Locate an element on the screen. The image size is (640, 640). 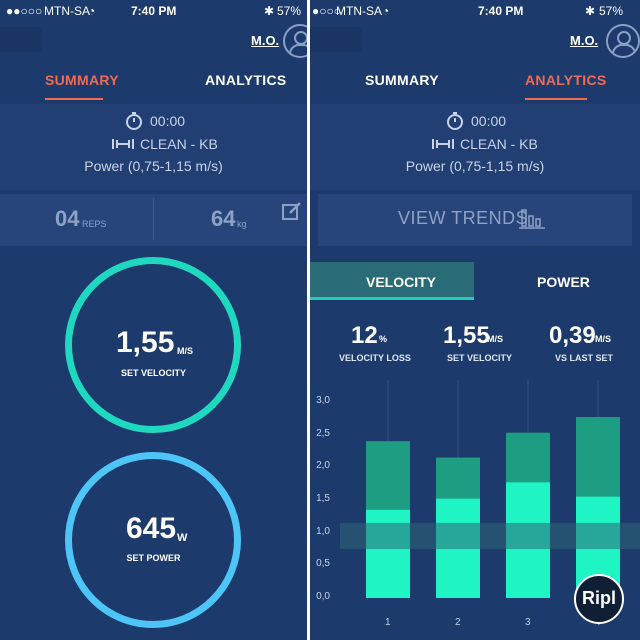
view-trends-label: VIEW TRENDS is located at coordinates (463, 218).